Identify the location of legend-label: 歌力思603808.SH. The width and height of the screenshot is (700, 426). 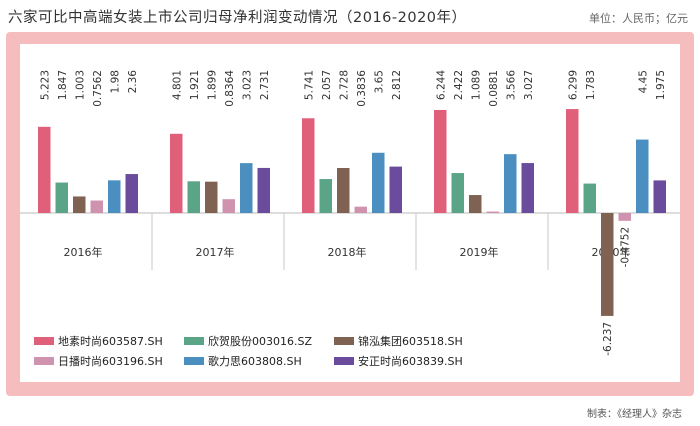
(255, 361).